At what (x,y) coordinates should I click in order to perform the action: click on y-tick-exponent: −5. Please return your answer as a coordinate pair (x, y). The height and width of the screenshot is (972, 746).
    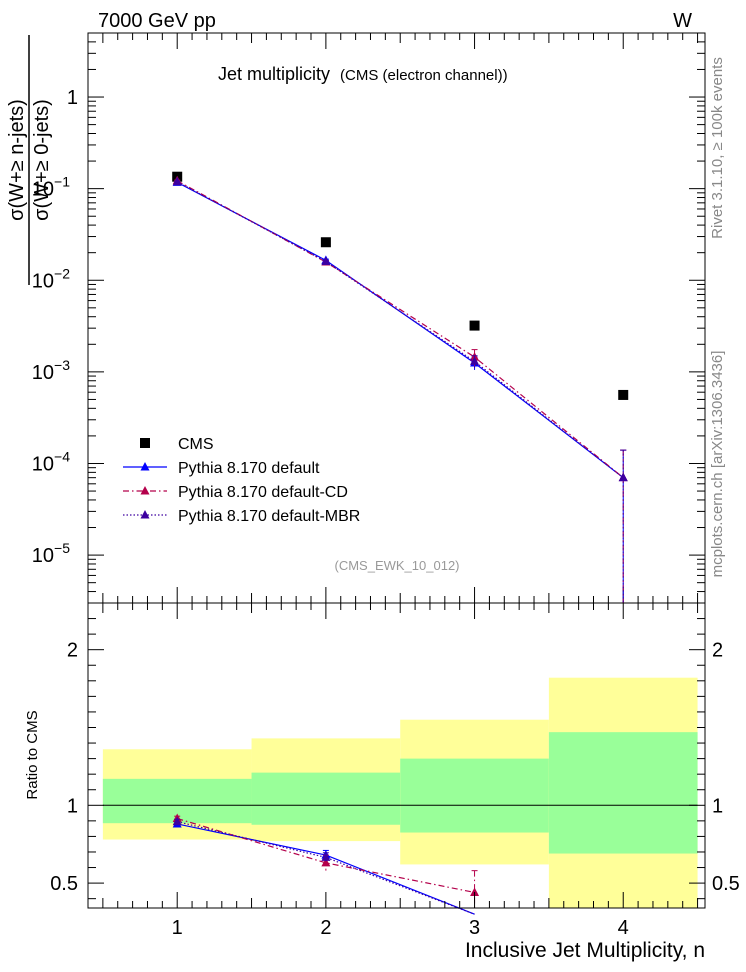
    Looking at the image, I should click on (62, 548).